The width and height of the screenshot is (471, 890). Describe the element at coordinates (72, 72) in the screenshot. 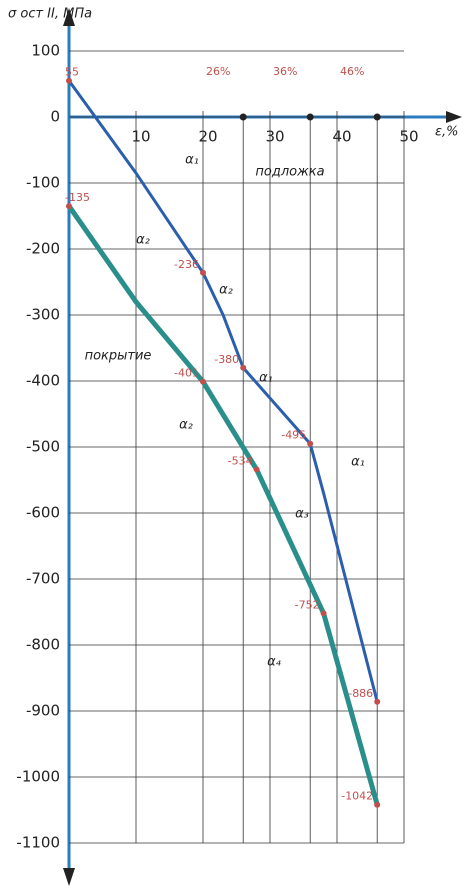

I see `value-label: 55` at that location.